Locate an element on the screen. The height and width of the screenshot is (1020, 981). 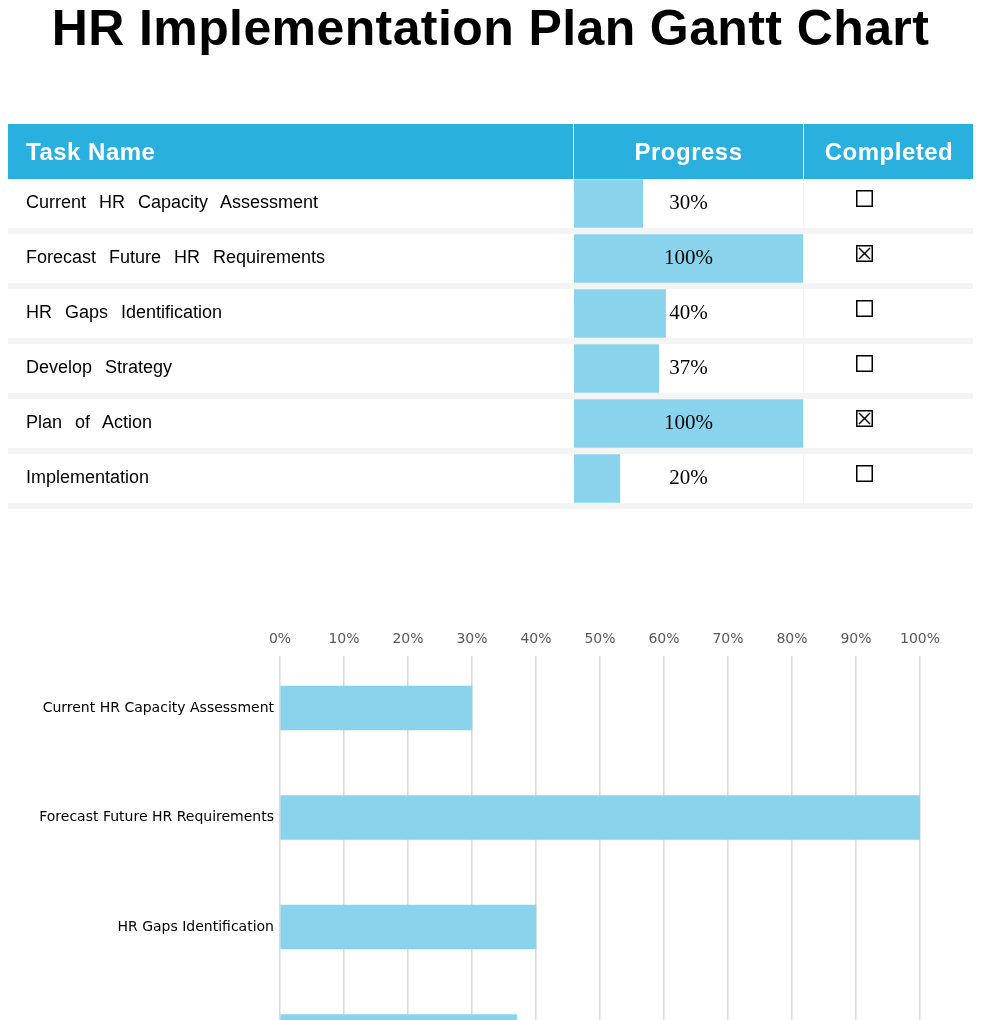
x-tick-label: 20% is located at coordinates (408, 638).